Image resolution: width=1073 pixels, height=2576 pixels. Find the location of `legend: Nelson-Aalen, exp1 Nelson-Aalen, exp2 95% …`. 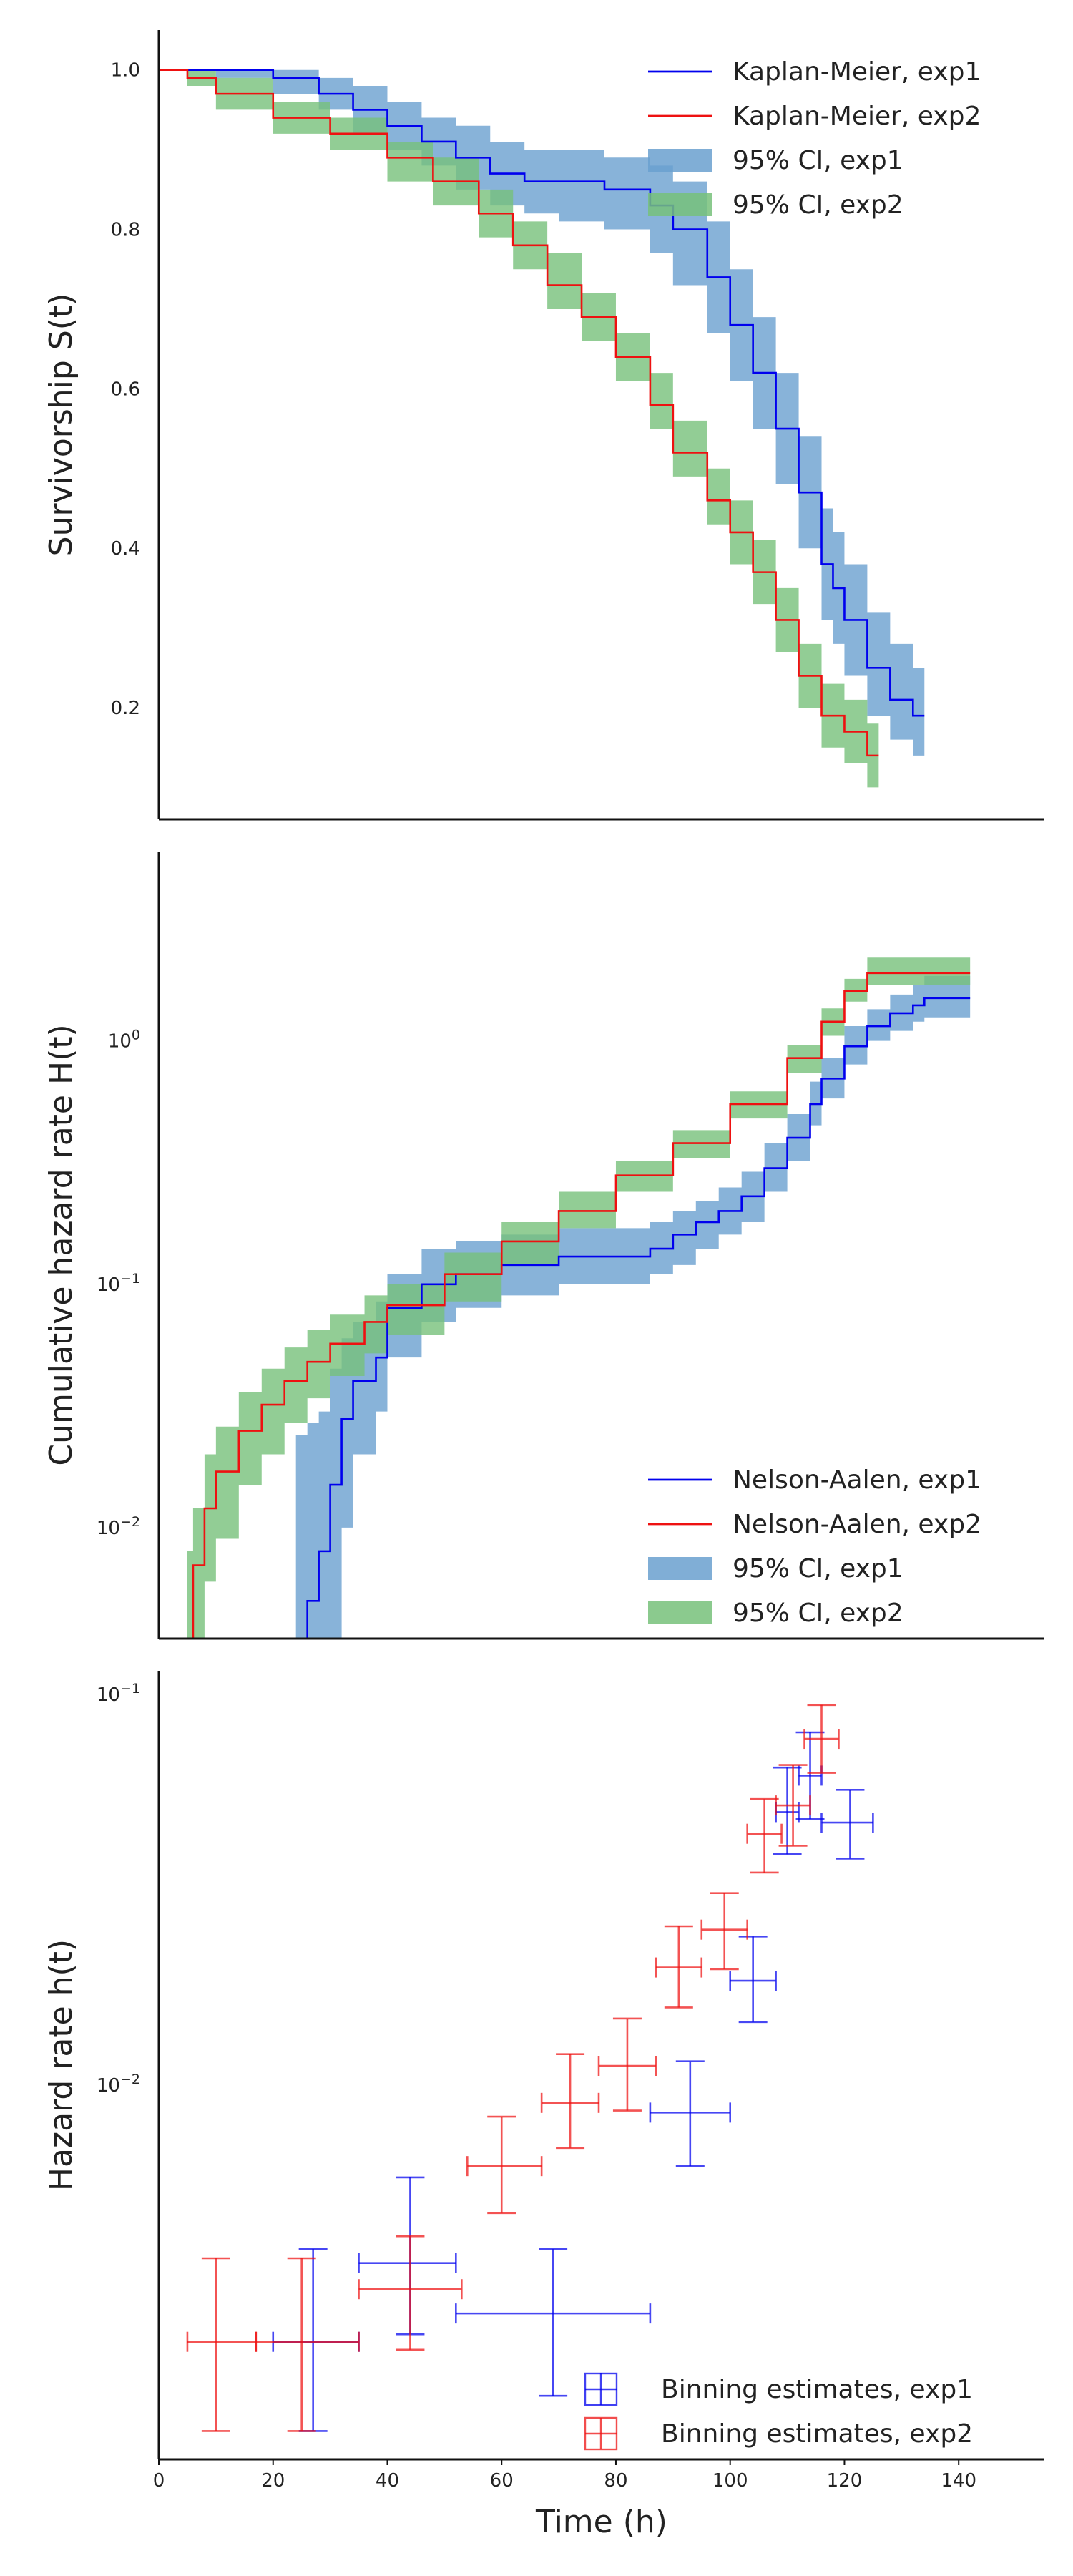

legend: Nelson-Aalen, exp1 Nelson-Aalen, exp2 95% … is located at coordinates (814, 1546).